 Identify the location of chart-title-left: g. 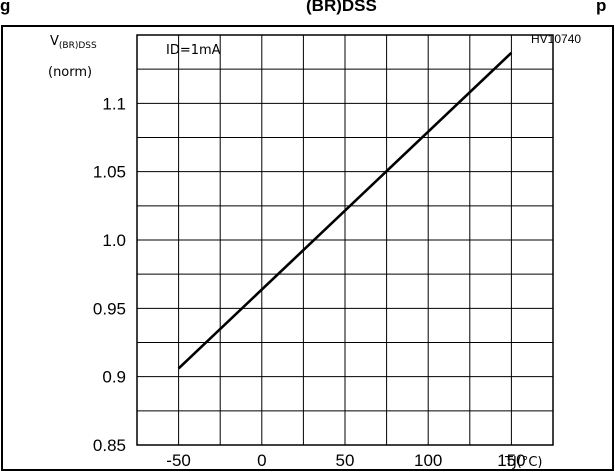
(5, 7).